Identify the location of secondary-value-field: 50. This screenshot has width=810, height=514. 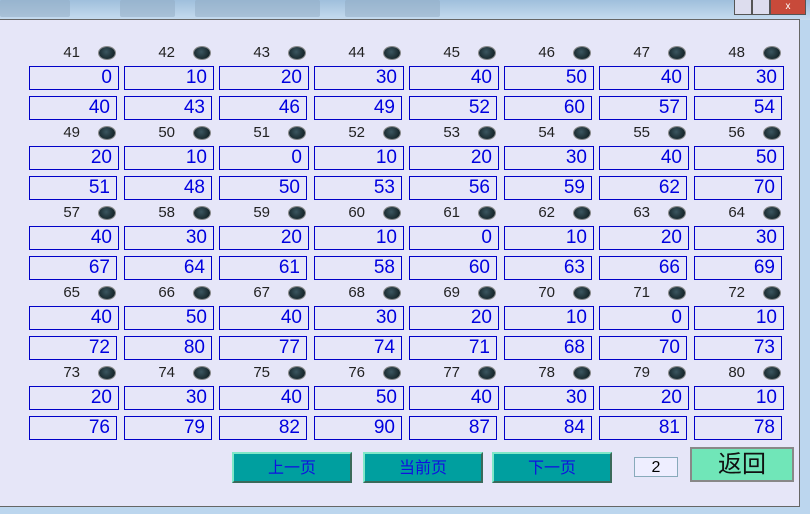
(263, 188).